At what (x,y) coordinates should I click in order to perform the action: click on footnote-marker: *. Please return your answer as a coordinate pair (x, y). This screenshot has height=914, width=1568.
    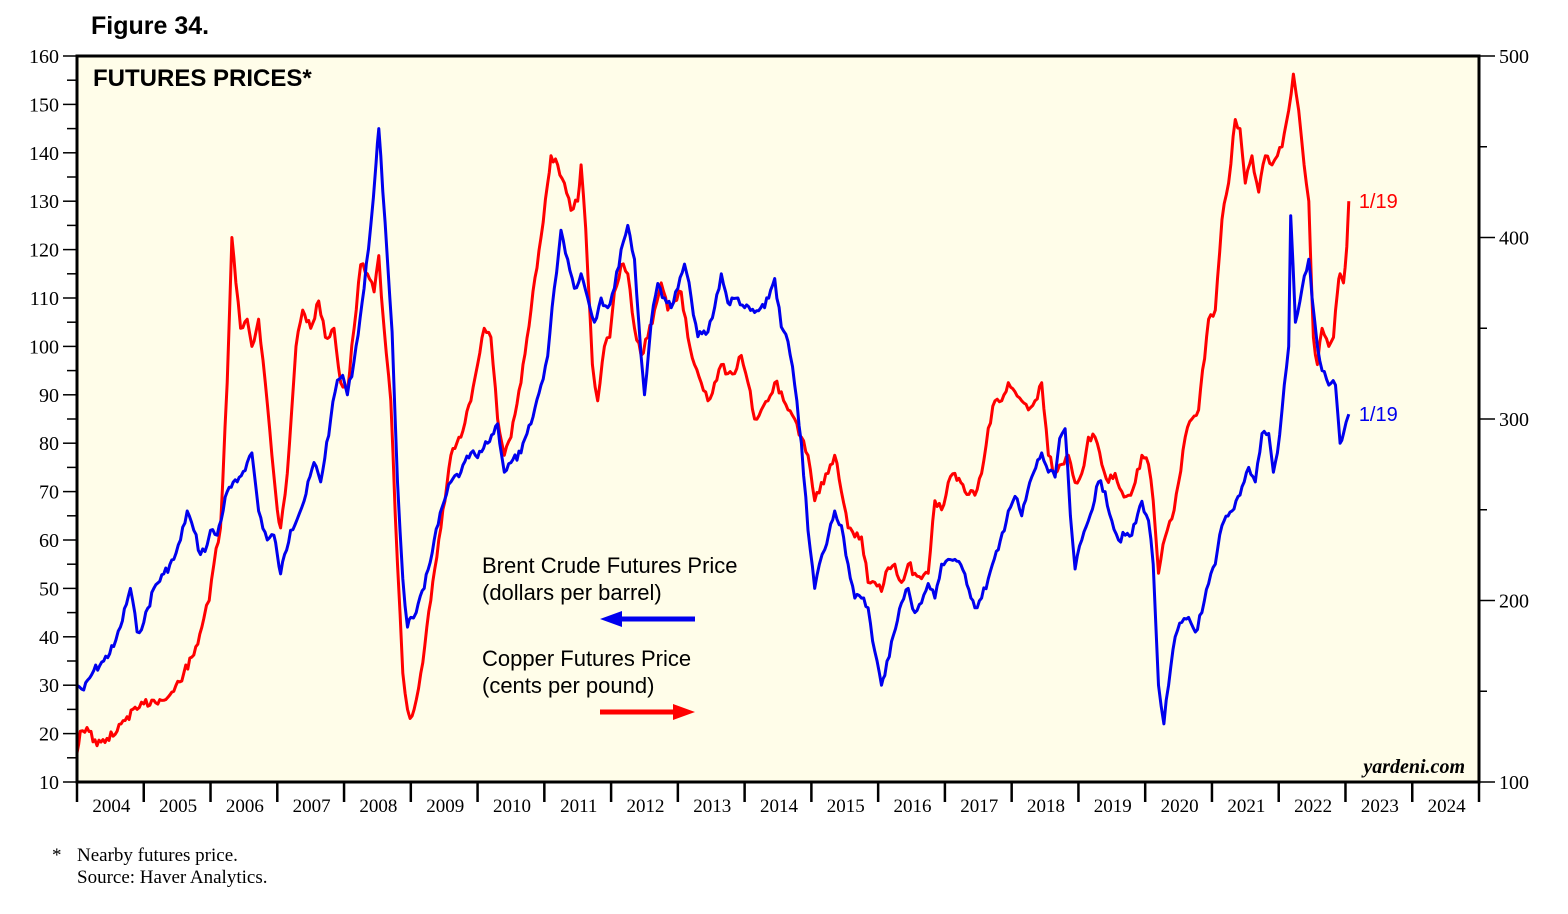
    Looking at the image, I should click on (57, 855).